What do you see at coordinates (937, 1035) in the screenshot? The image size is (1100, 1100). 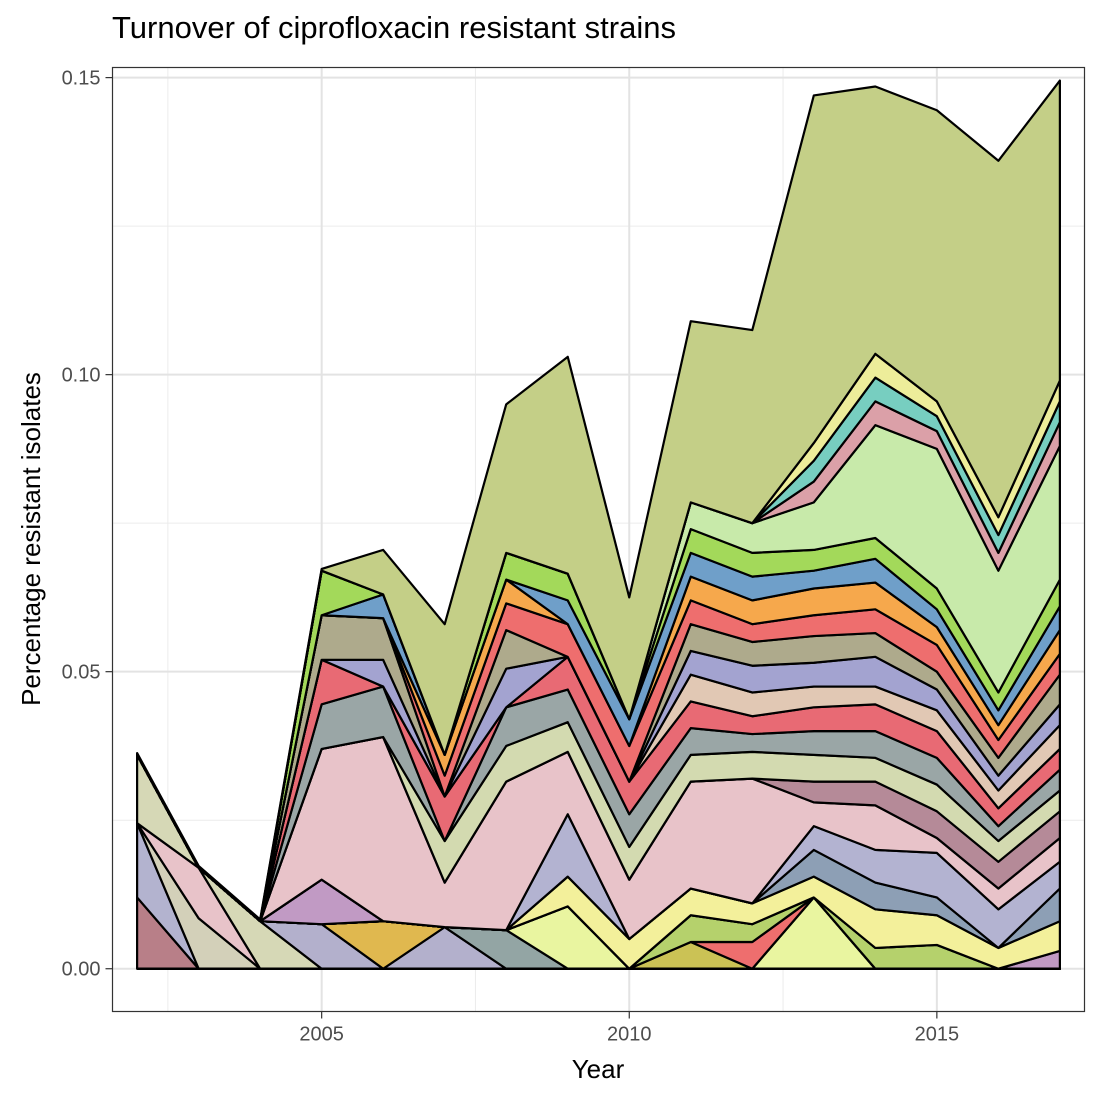 I see `x-tick-label: 2015` at bounding box center [937, 1035].